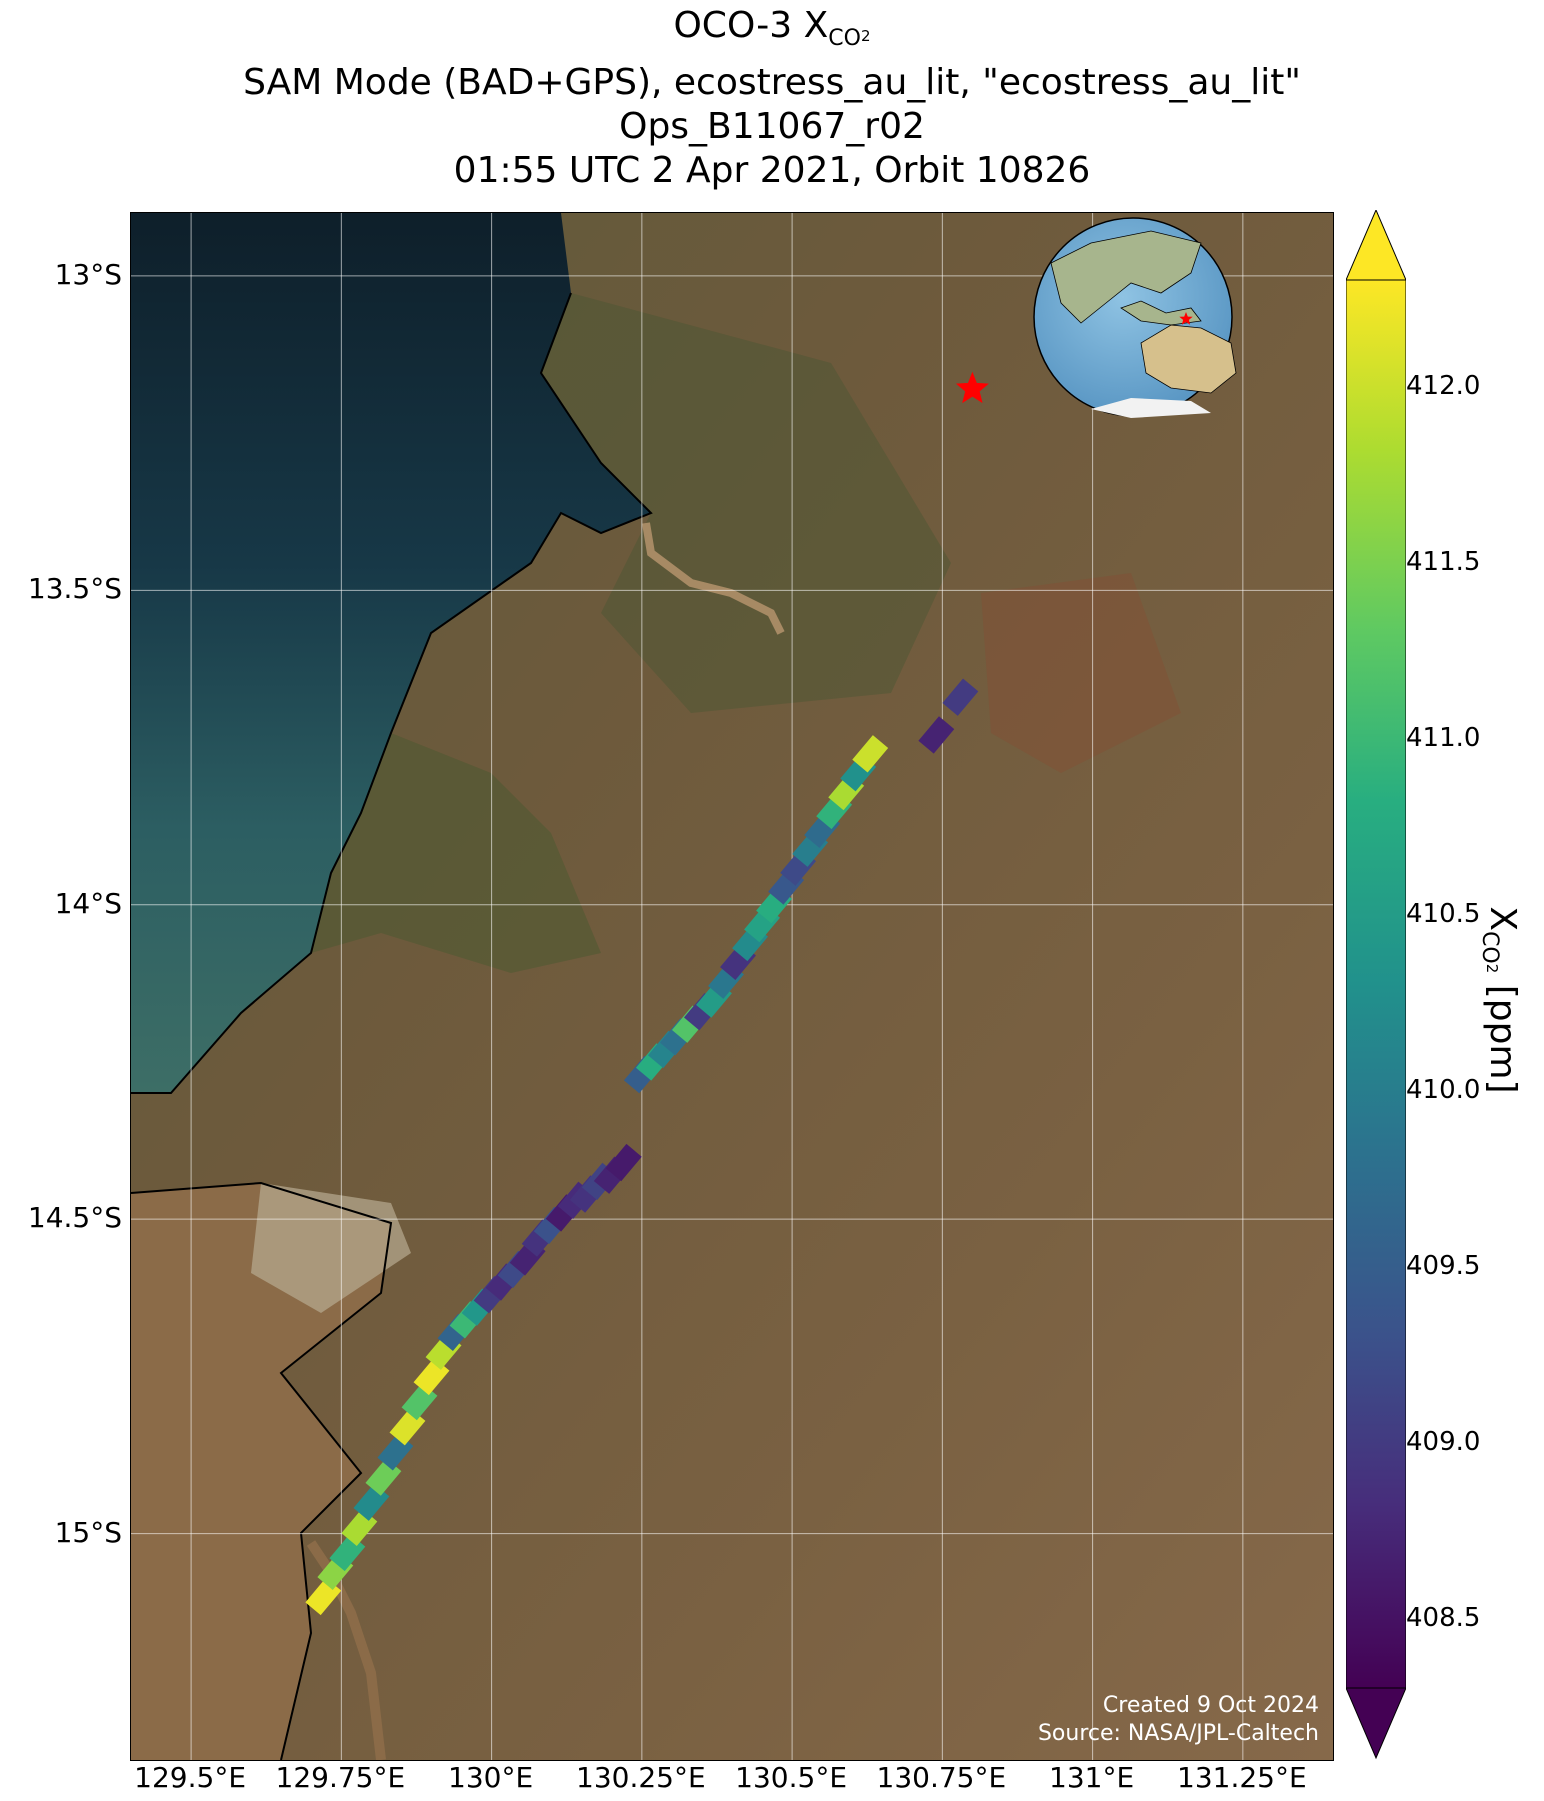 This screenshot has width=1544, height=1801. I want to click on globe-target-star-icon, so click(1186, 318).